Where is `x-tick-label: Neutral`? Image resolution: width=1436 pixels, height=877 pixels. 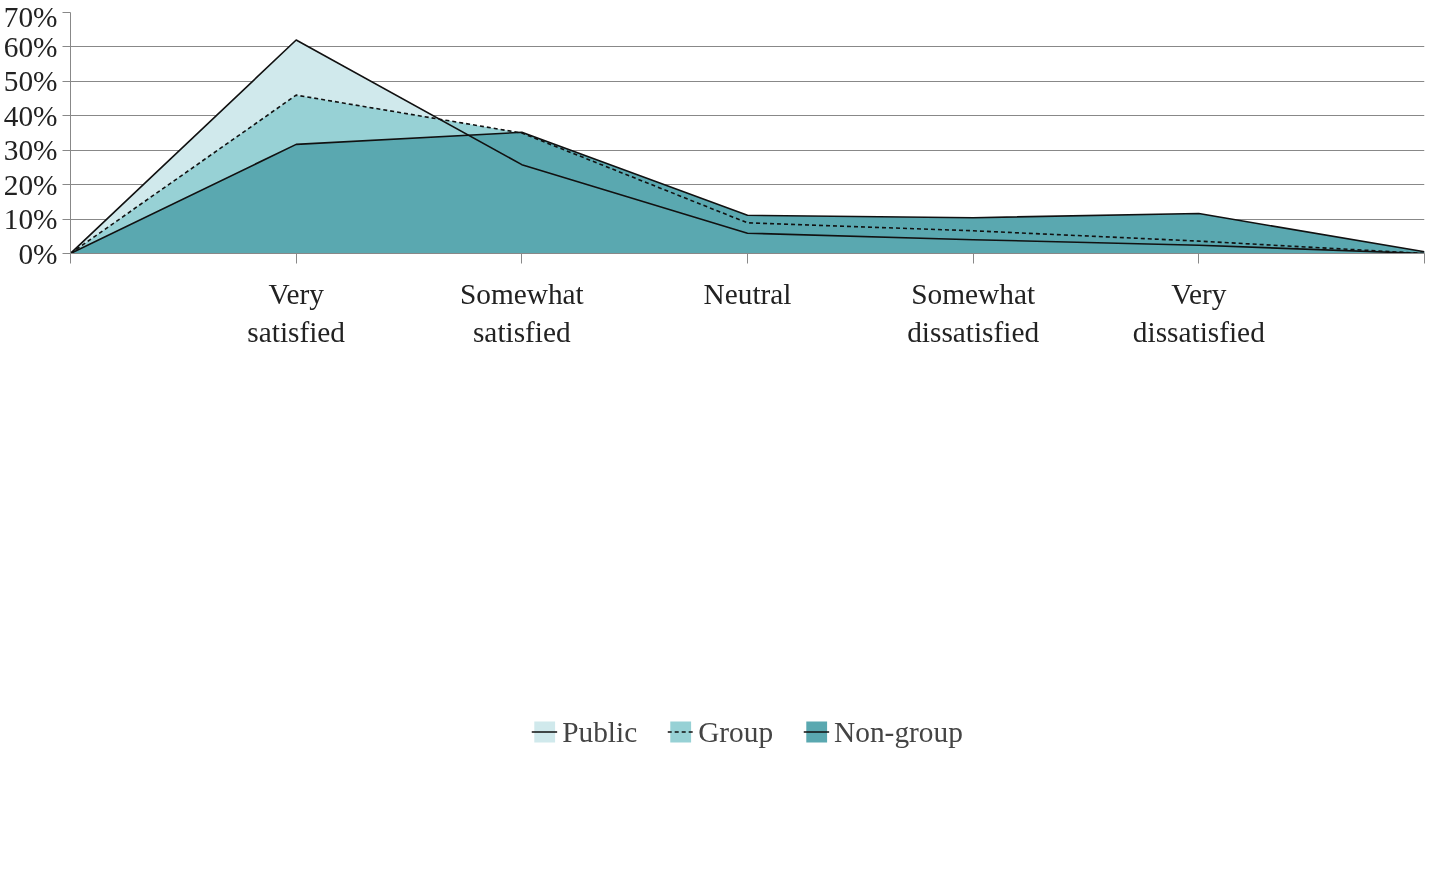 x-tick-label: Neutral is located at coordinates (747, 293).